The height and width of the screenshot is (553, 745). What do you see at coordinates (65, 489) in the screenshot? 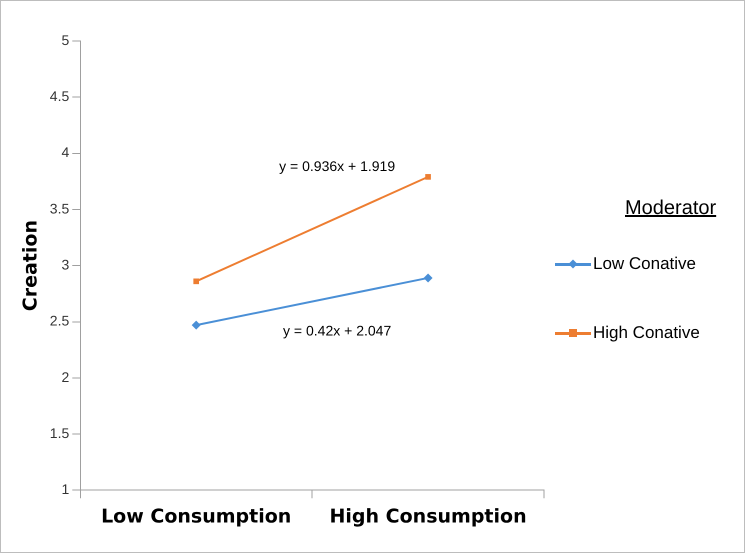
I see `y-tick-label: 1` at bounding box center [65, 489].